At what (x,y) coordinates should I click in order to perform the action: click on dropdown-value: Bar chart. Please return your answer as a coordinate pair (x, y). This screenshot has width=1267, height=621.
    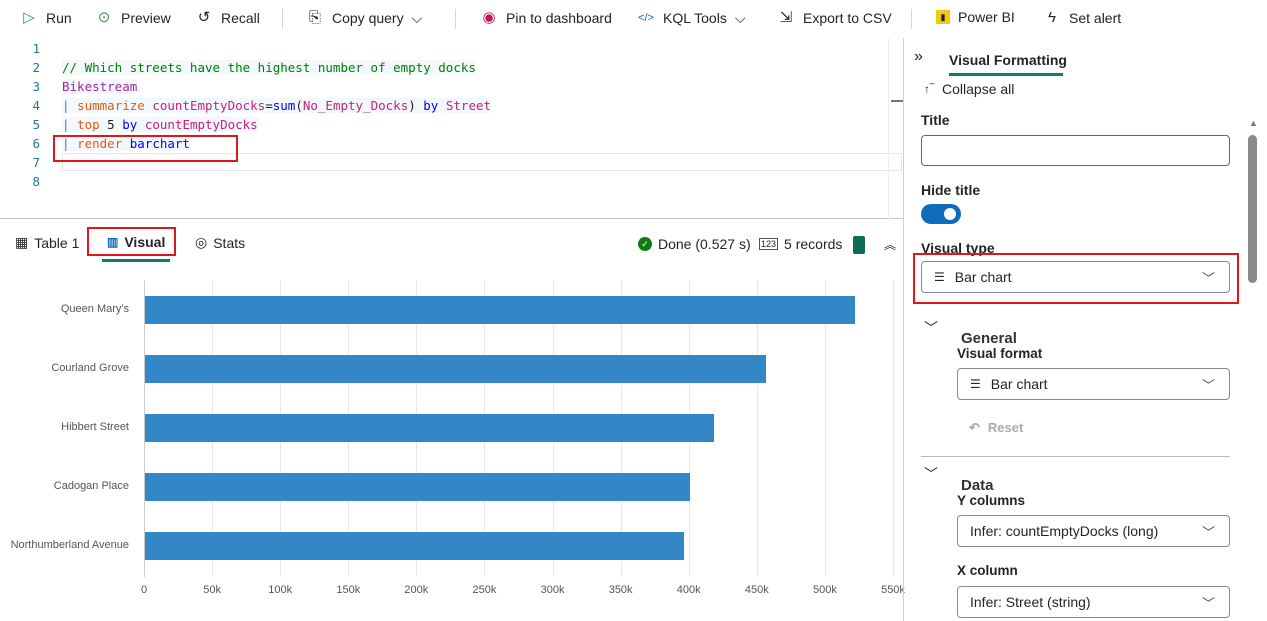
    Looking at the image, I should click on (983, 277).